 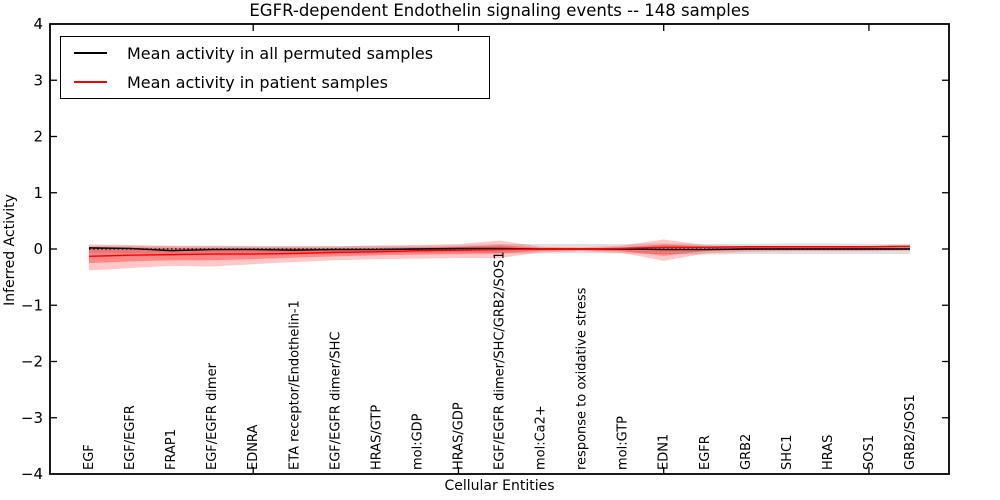 I want to click on y-tick-label: 0, so click(x=38, y=249).